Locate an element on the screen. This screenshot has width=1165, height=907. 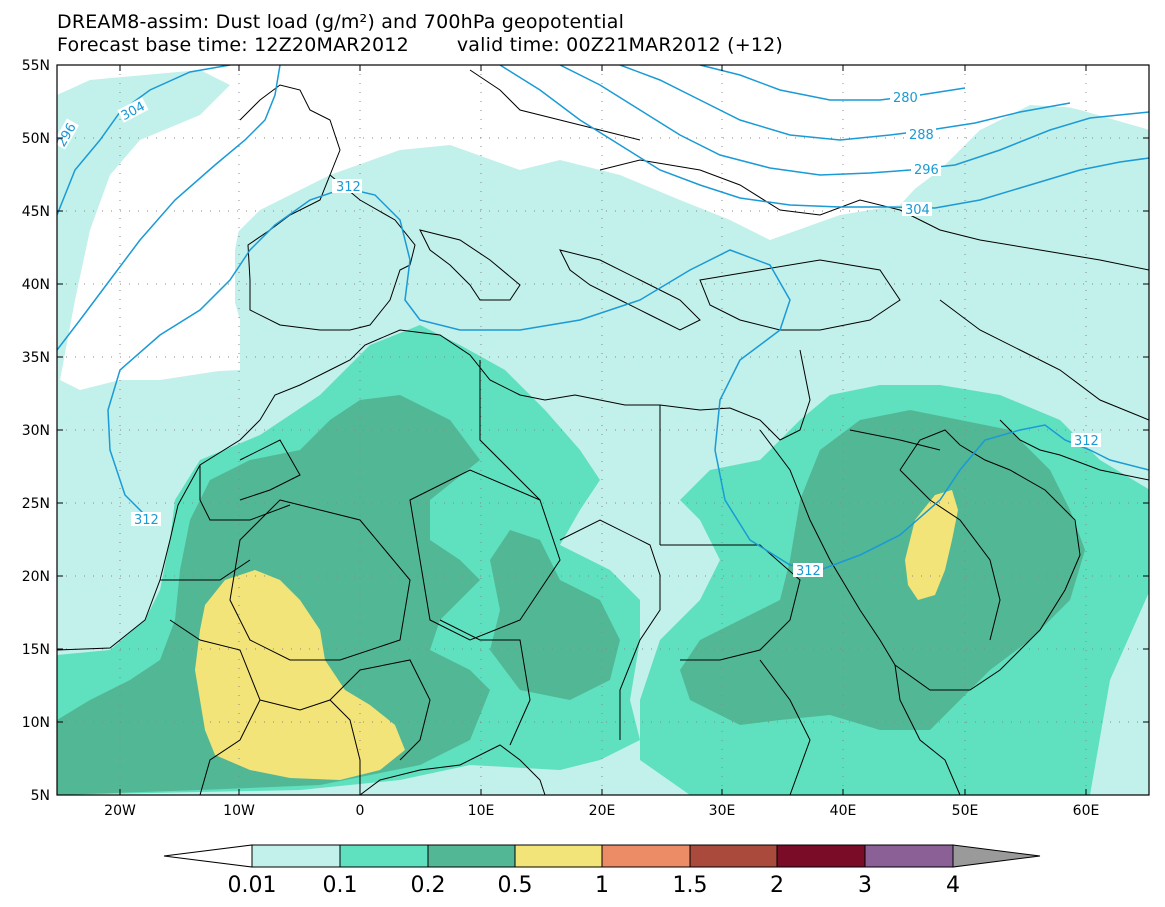
lat-label: 45N is located at coordinates (36, 212).